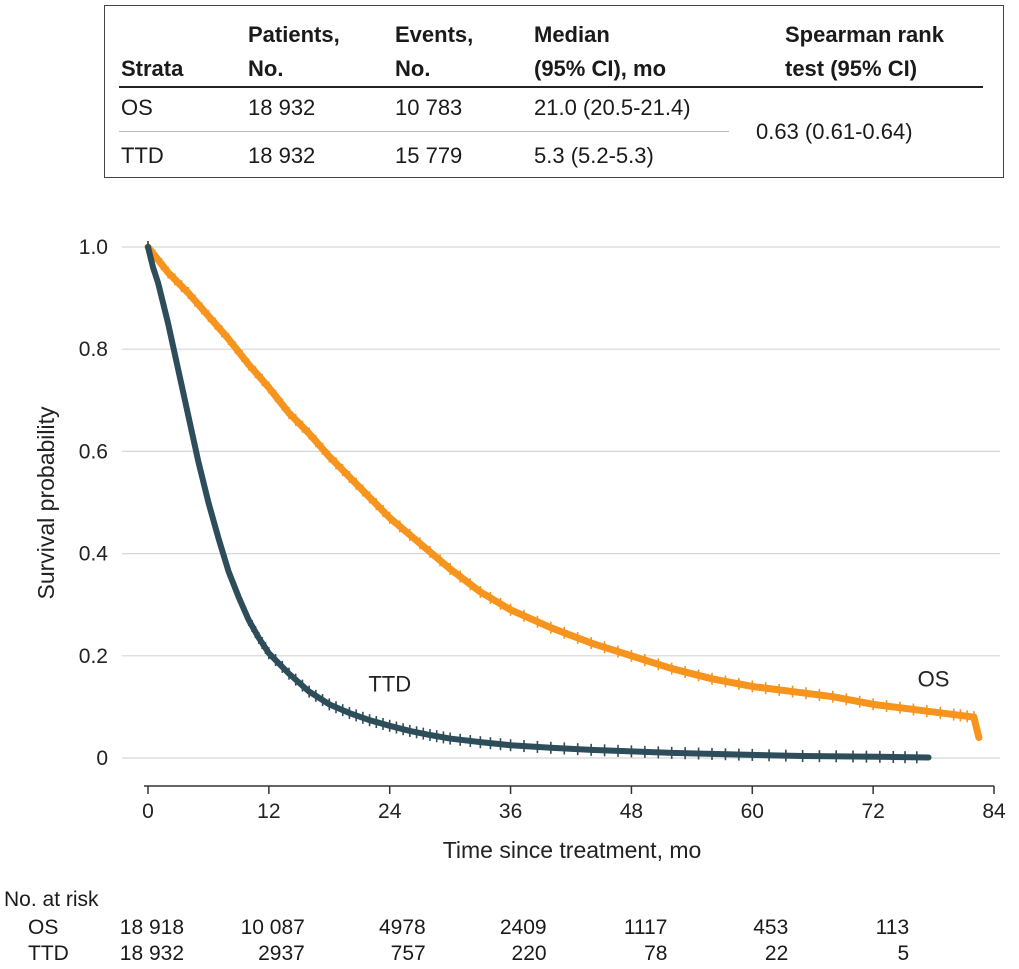  I want to click on x-tick-label: 48, so click(631, 811).